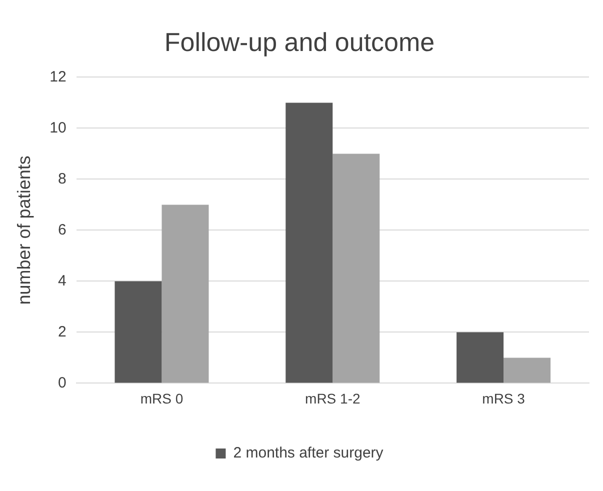 The image size is (603, 491). Describe the element at coordinates (62, 383) in the screenshot. I see `y-tick-label: 0` at that location.